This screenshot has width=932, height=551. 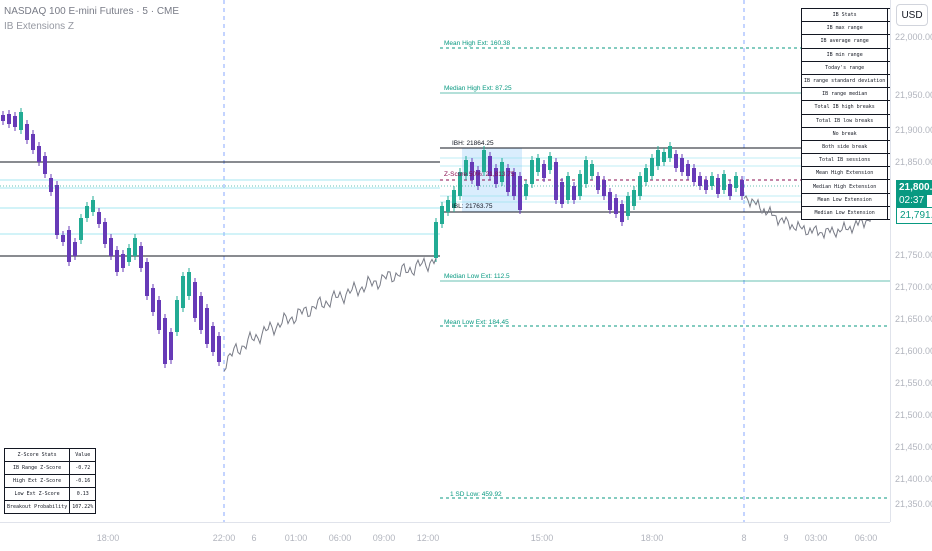 What do you see at coordinates (296, 538) in the screenshot?
I see `time-tick-label: 01:00` at bounding box center [296, 538].